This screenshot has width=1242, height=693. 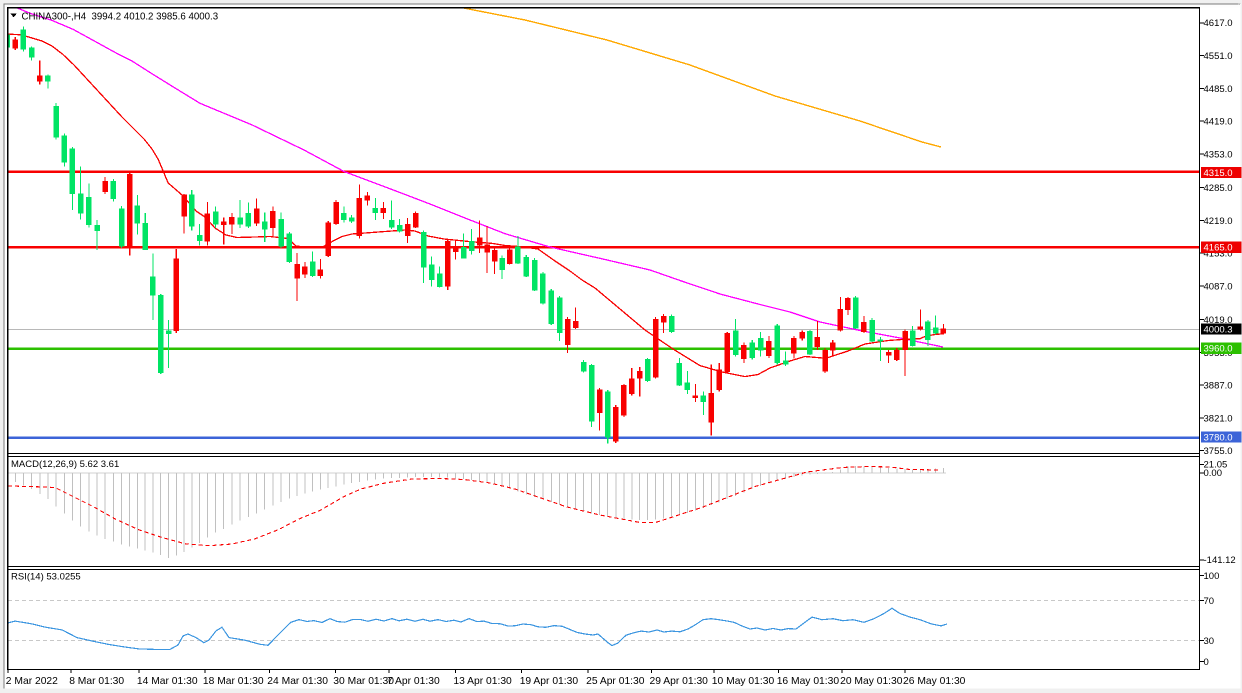 What do you see at coordinates (1209, 601) in the screenshot?
I see `svg-text: 70` at bounding box center [1209, 601].